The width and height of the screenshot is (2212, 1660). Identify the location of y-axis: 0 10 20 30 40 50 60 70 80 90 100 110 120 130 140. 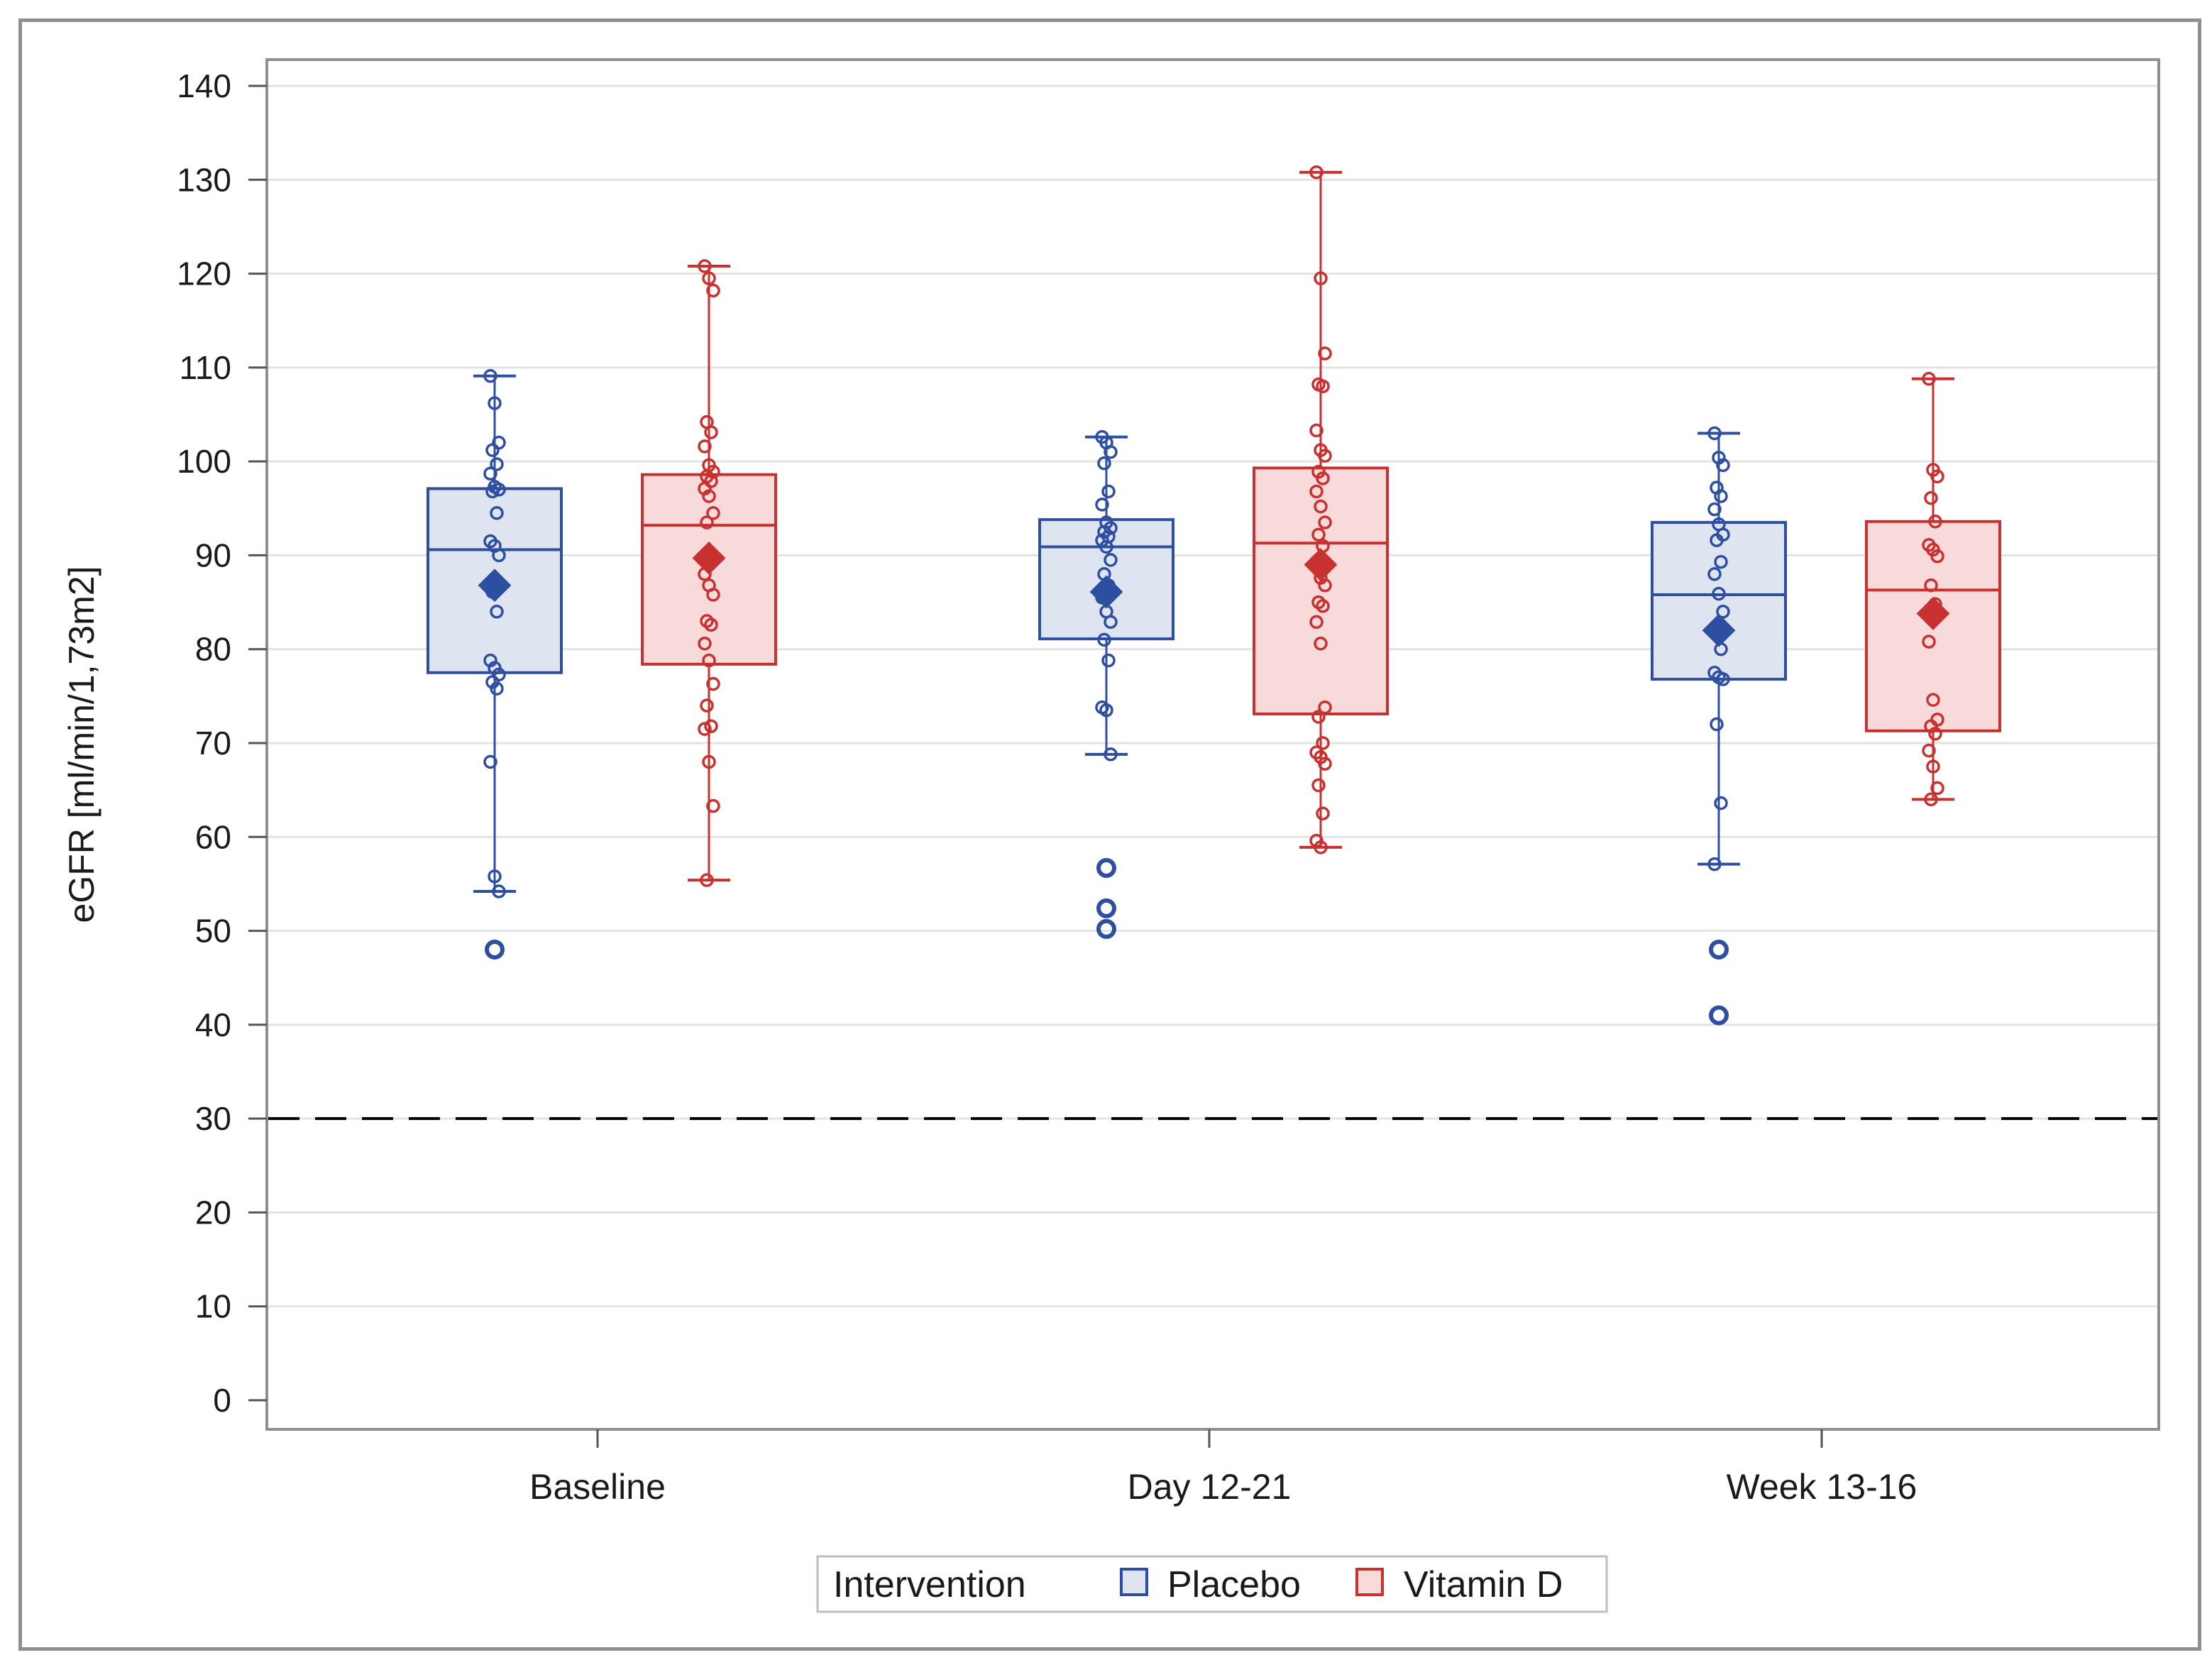
(222, 743).